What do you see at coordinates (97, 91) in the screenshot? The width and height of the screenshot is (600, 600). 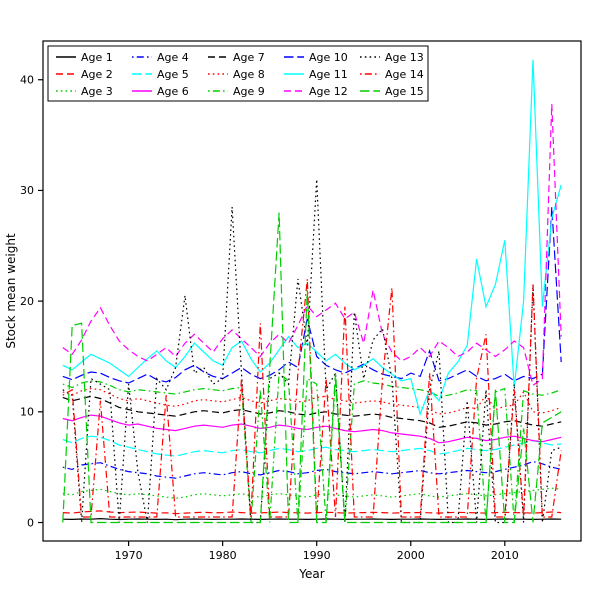 I see `legend-label-age-3: Age 3` at bounding box center [97, 91].